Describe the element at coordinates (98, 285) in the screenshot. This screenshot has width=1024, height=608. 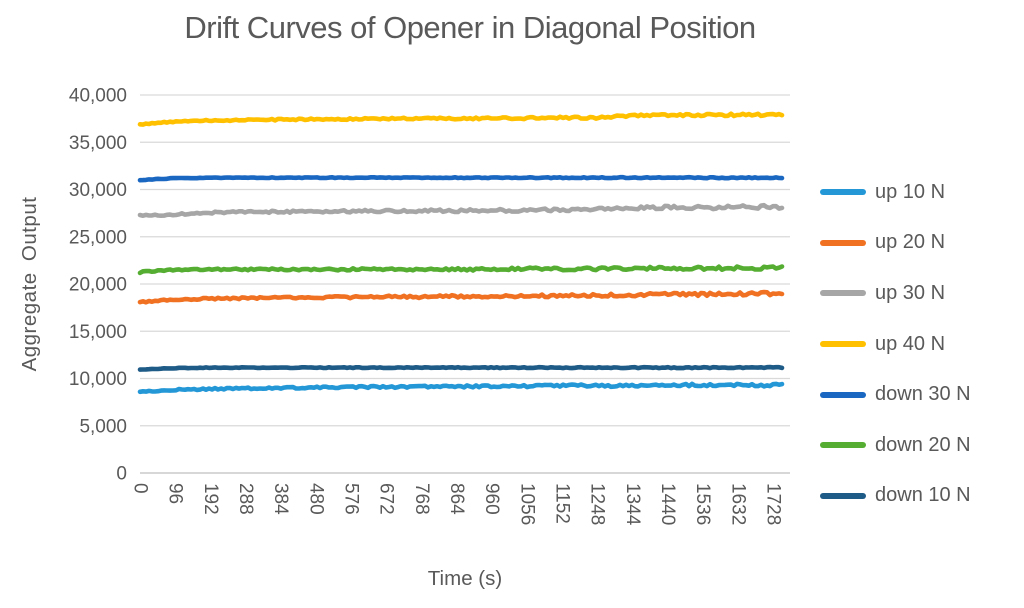
I see `y-tick-label: 20,000` at that location.